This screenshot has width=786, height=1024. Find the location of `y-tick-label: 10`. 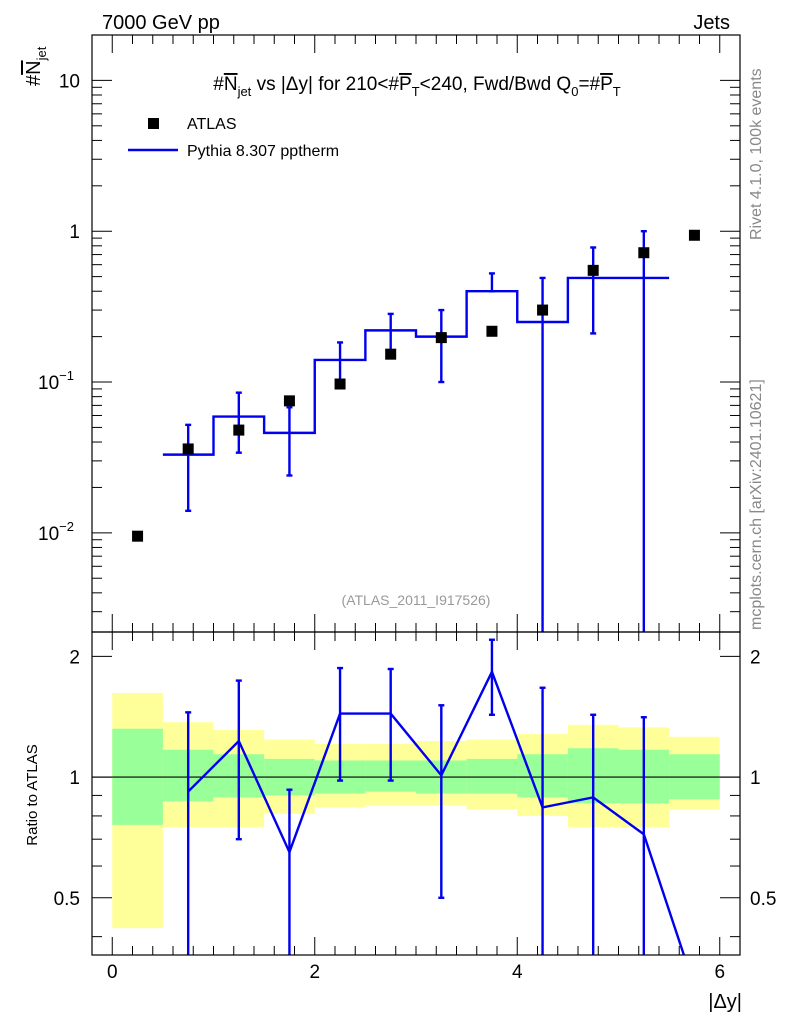

y-tick-label: 10 is located at coordinates (69, 81).